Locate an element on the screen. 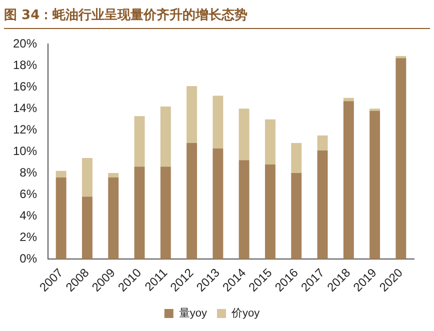 The height and width of the screenshot is (331, 434). legend-label: 量yoy is located at coordinates (193, 314).